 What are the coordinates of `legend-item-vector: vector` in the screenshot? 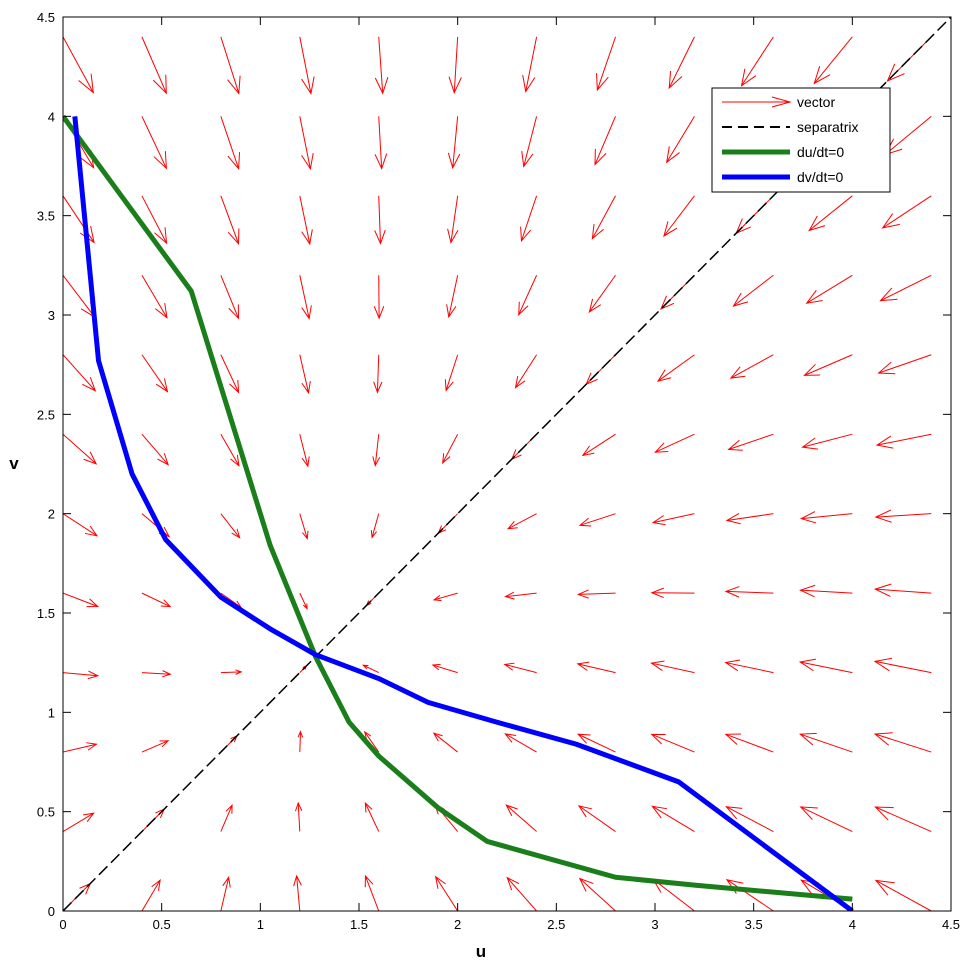 It's located at (778, 102).